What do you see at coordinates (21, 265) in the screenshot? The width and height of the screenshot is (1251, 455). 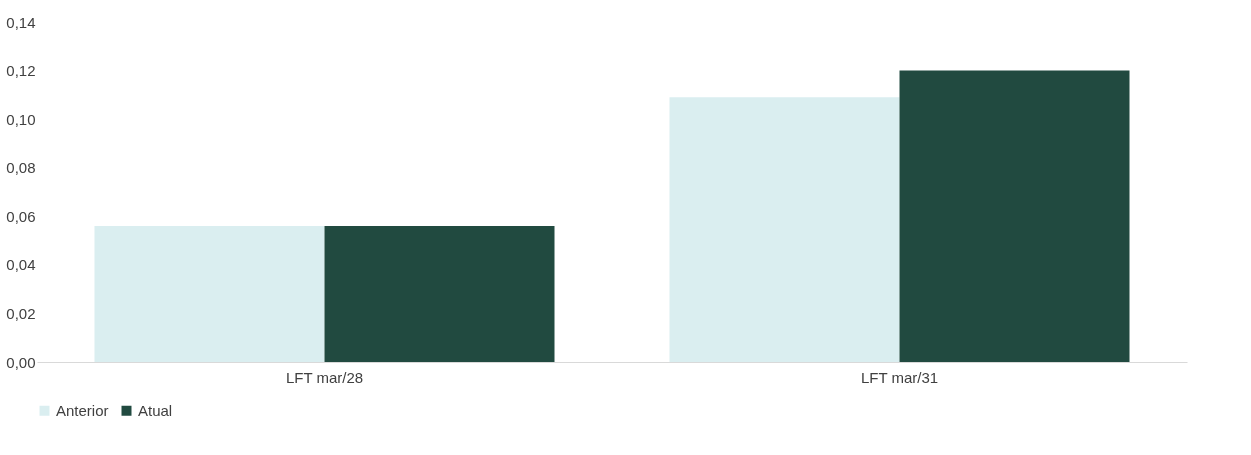 I see `y-tick-label: 0,04` at bounding box center [21, 265].